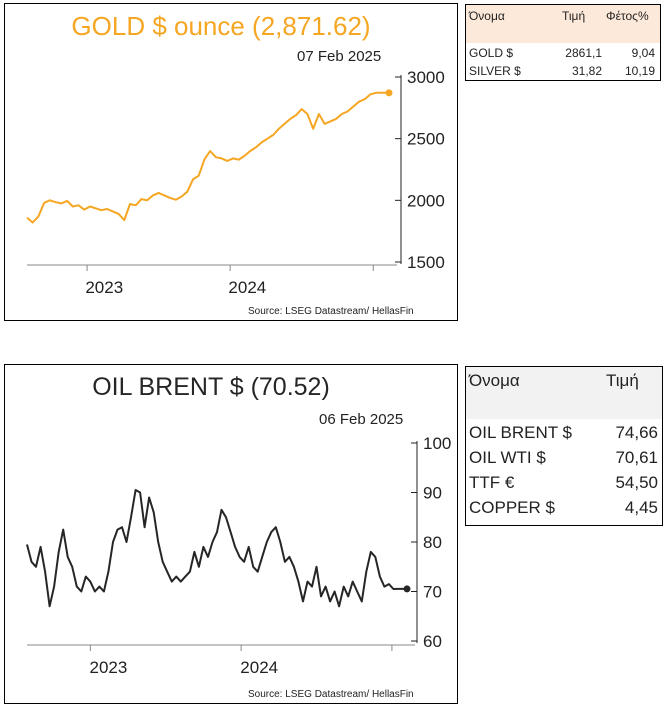 Image resolution: width=666 pixels, height=708 pixels. I want to click on y-tick-label: 100, so click(437, 443).